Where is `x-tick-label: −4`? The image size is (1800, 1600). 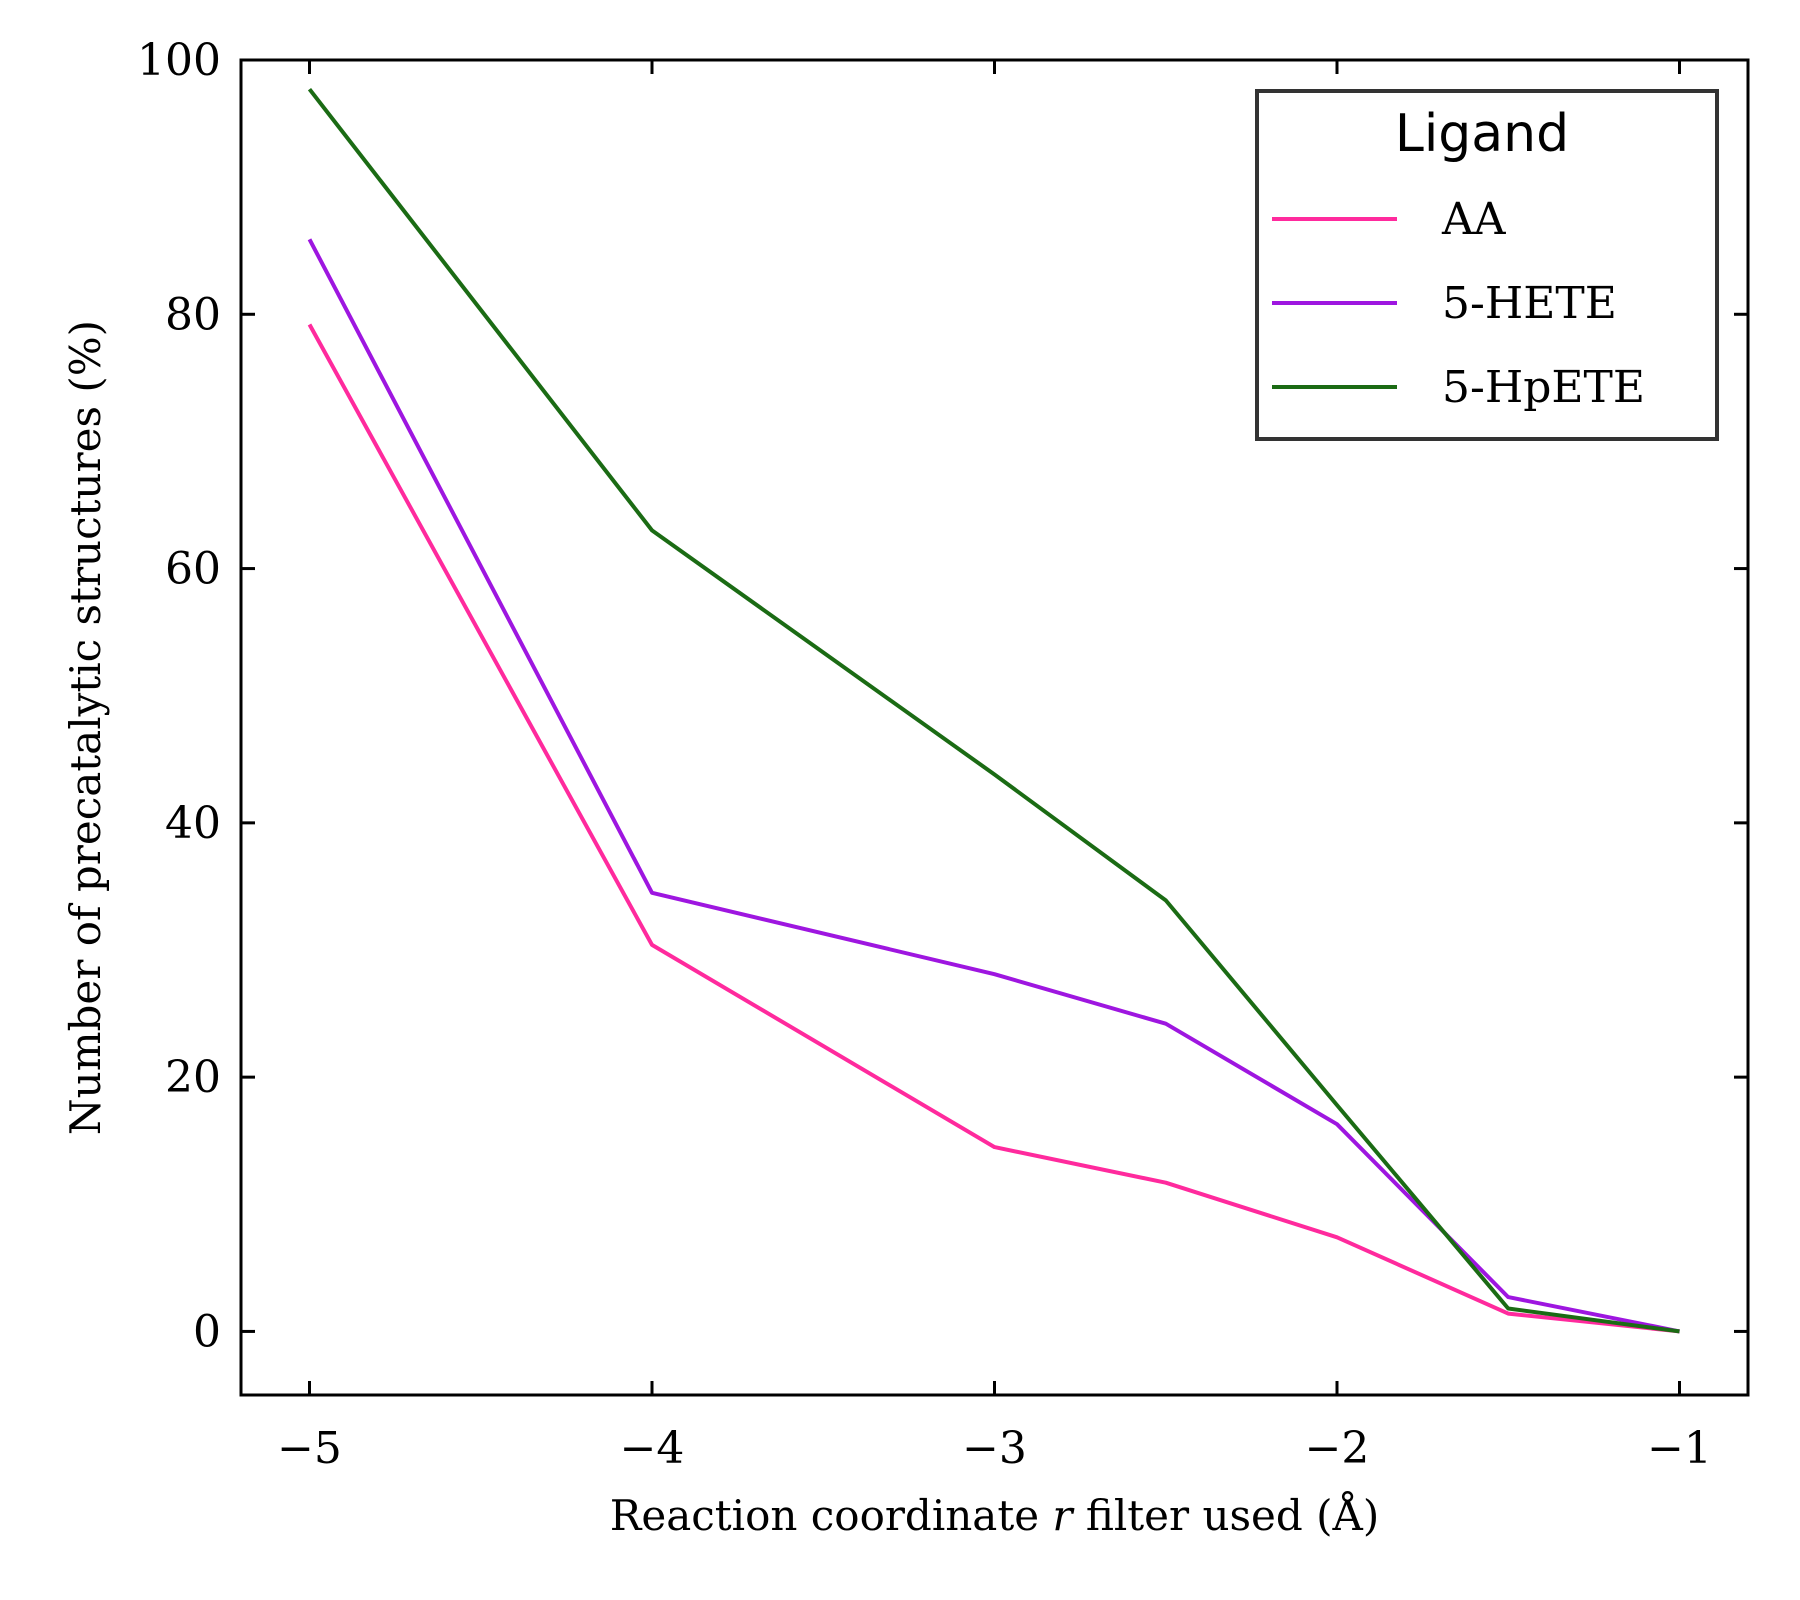 x-tick-label: −4 is located at coordinates (652, 1448).